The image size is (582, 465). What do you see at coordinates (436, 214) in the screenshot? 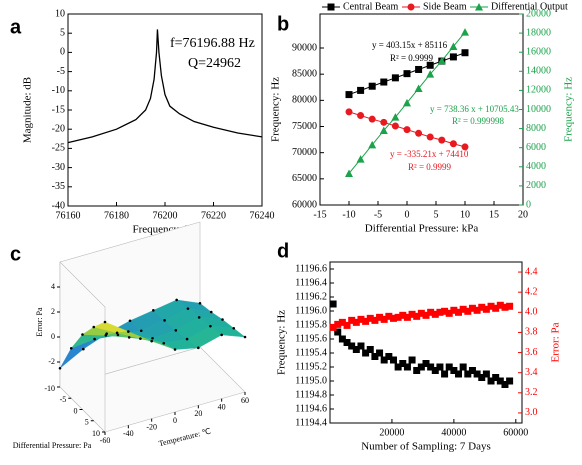
I see `x-tick-label: 5` at bounding box center [436, 214].